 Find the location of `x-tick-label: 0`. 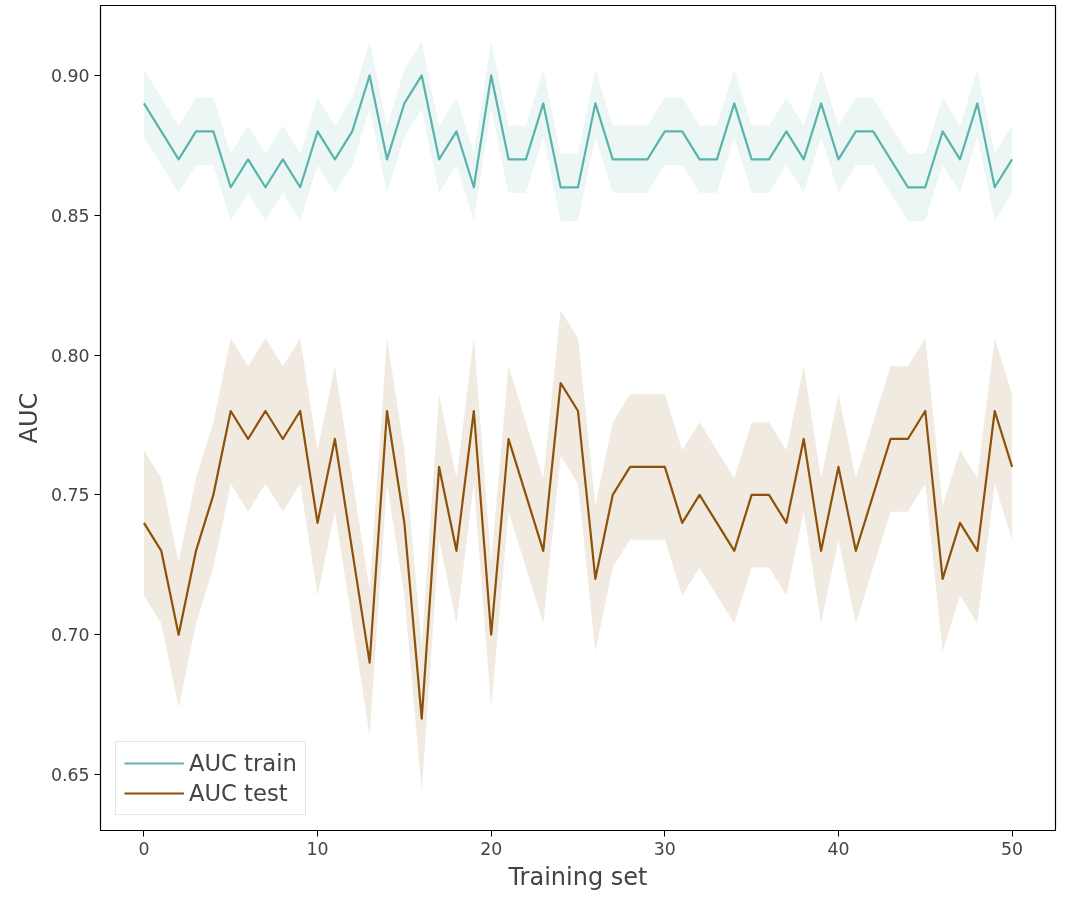

x-tick-label: 0 is located at coordinates (144, 848).